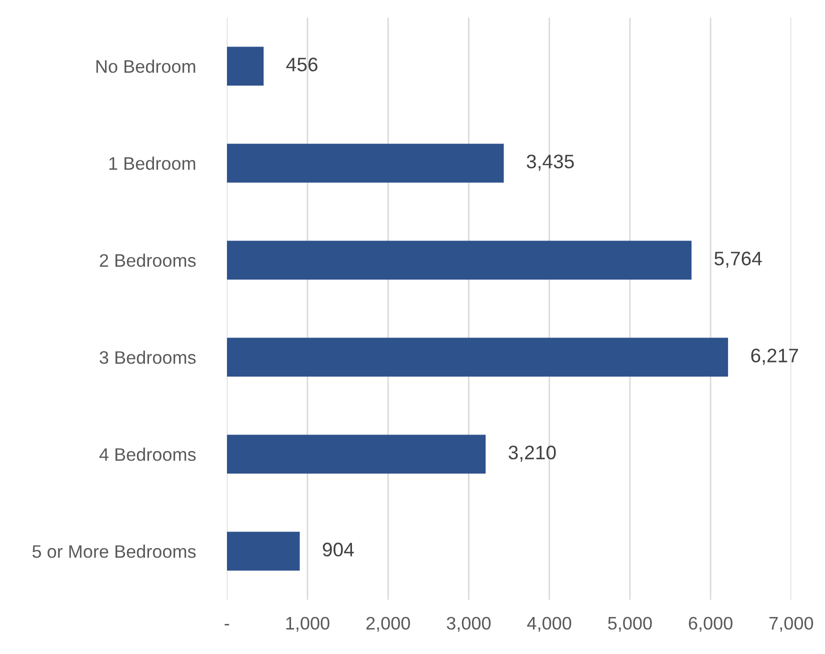 Image resolution: width=825 pixels, height=654 pixels. What do you see at coordinates (148, 260) in the screenshot?
I see `y-tick-label: 2 Bedrooms` at bounding box center [148, 260].